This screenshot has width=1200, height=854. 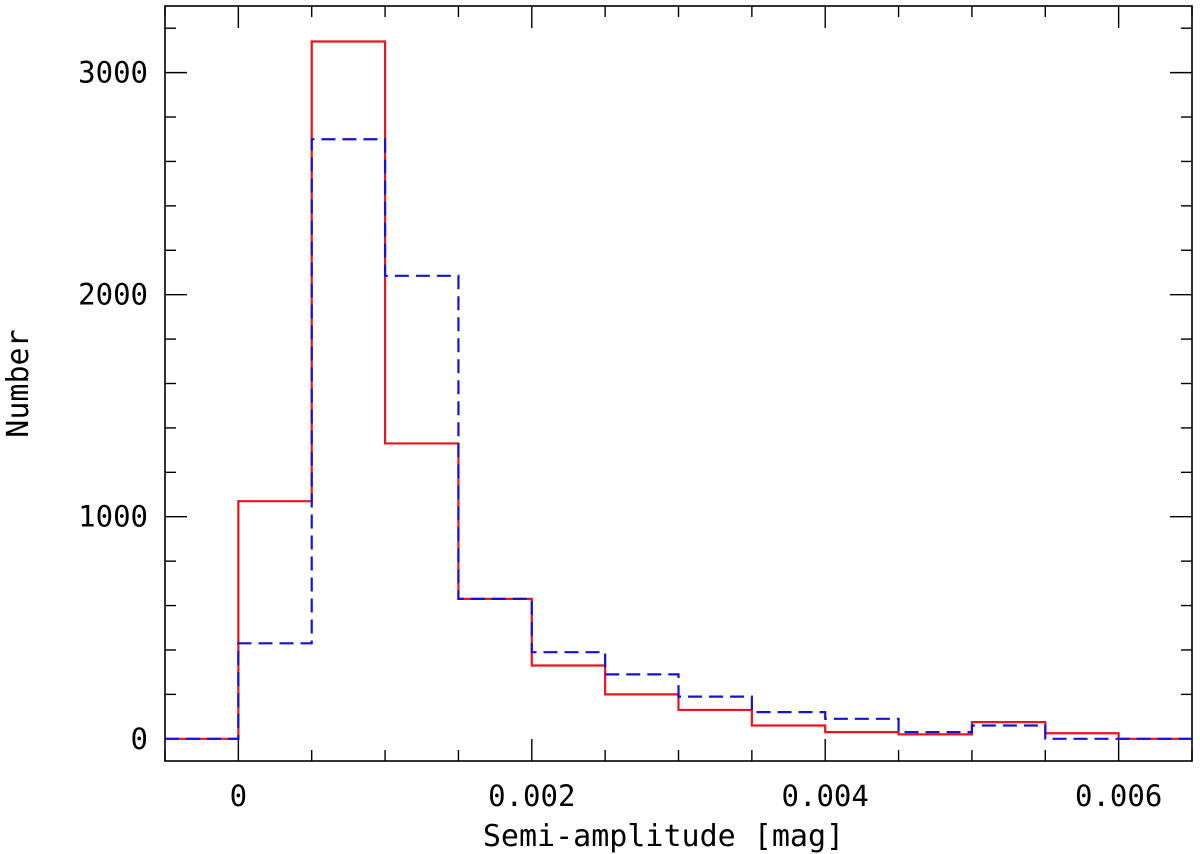 What do you see at coordinates (825, 796) in the screenshot?
I see `x-tick-label: 0.004` at bounding box center [825, 796].